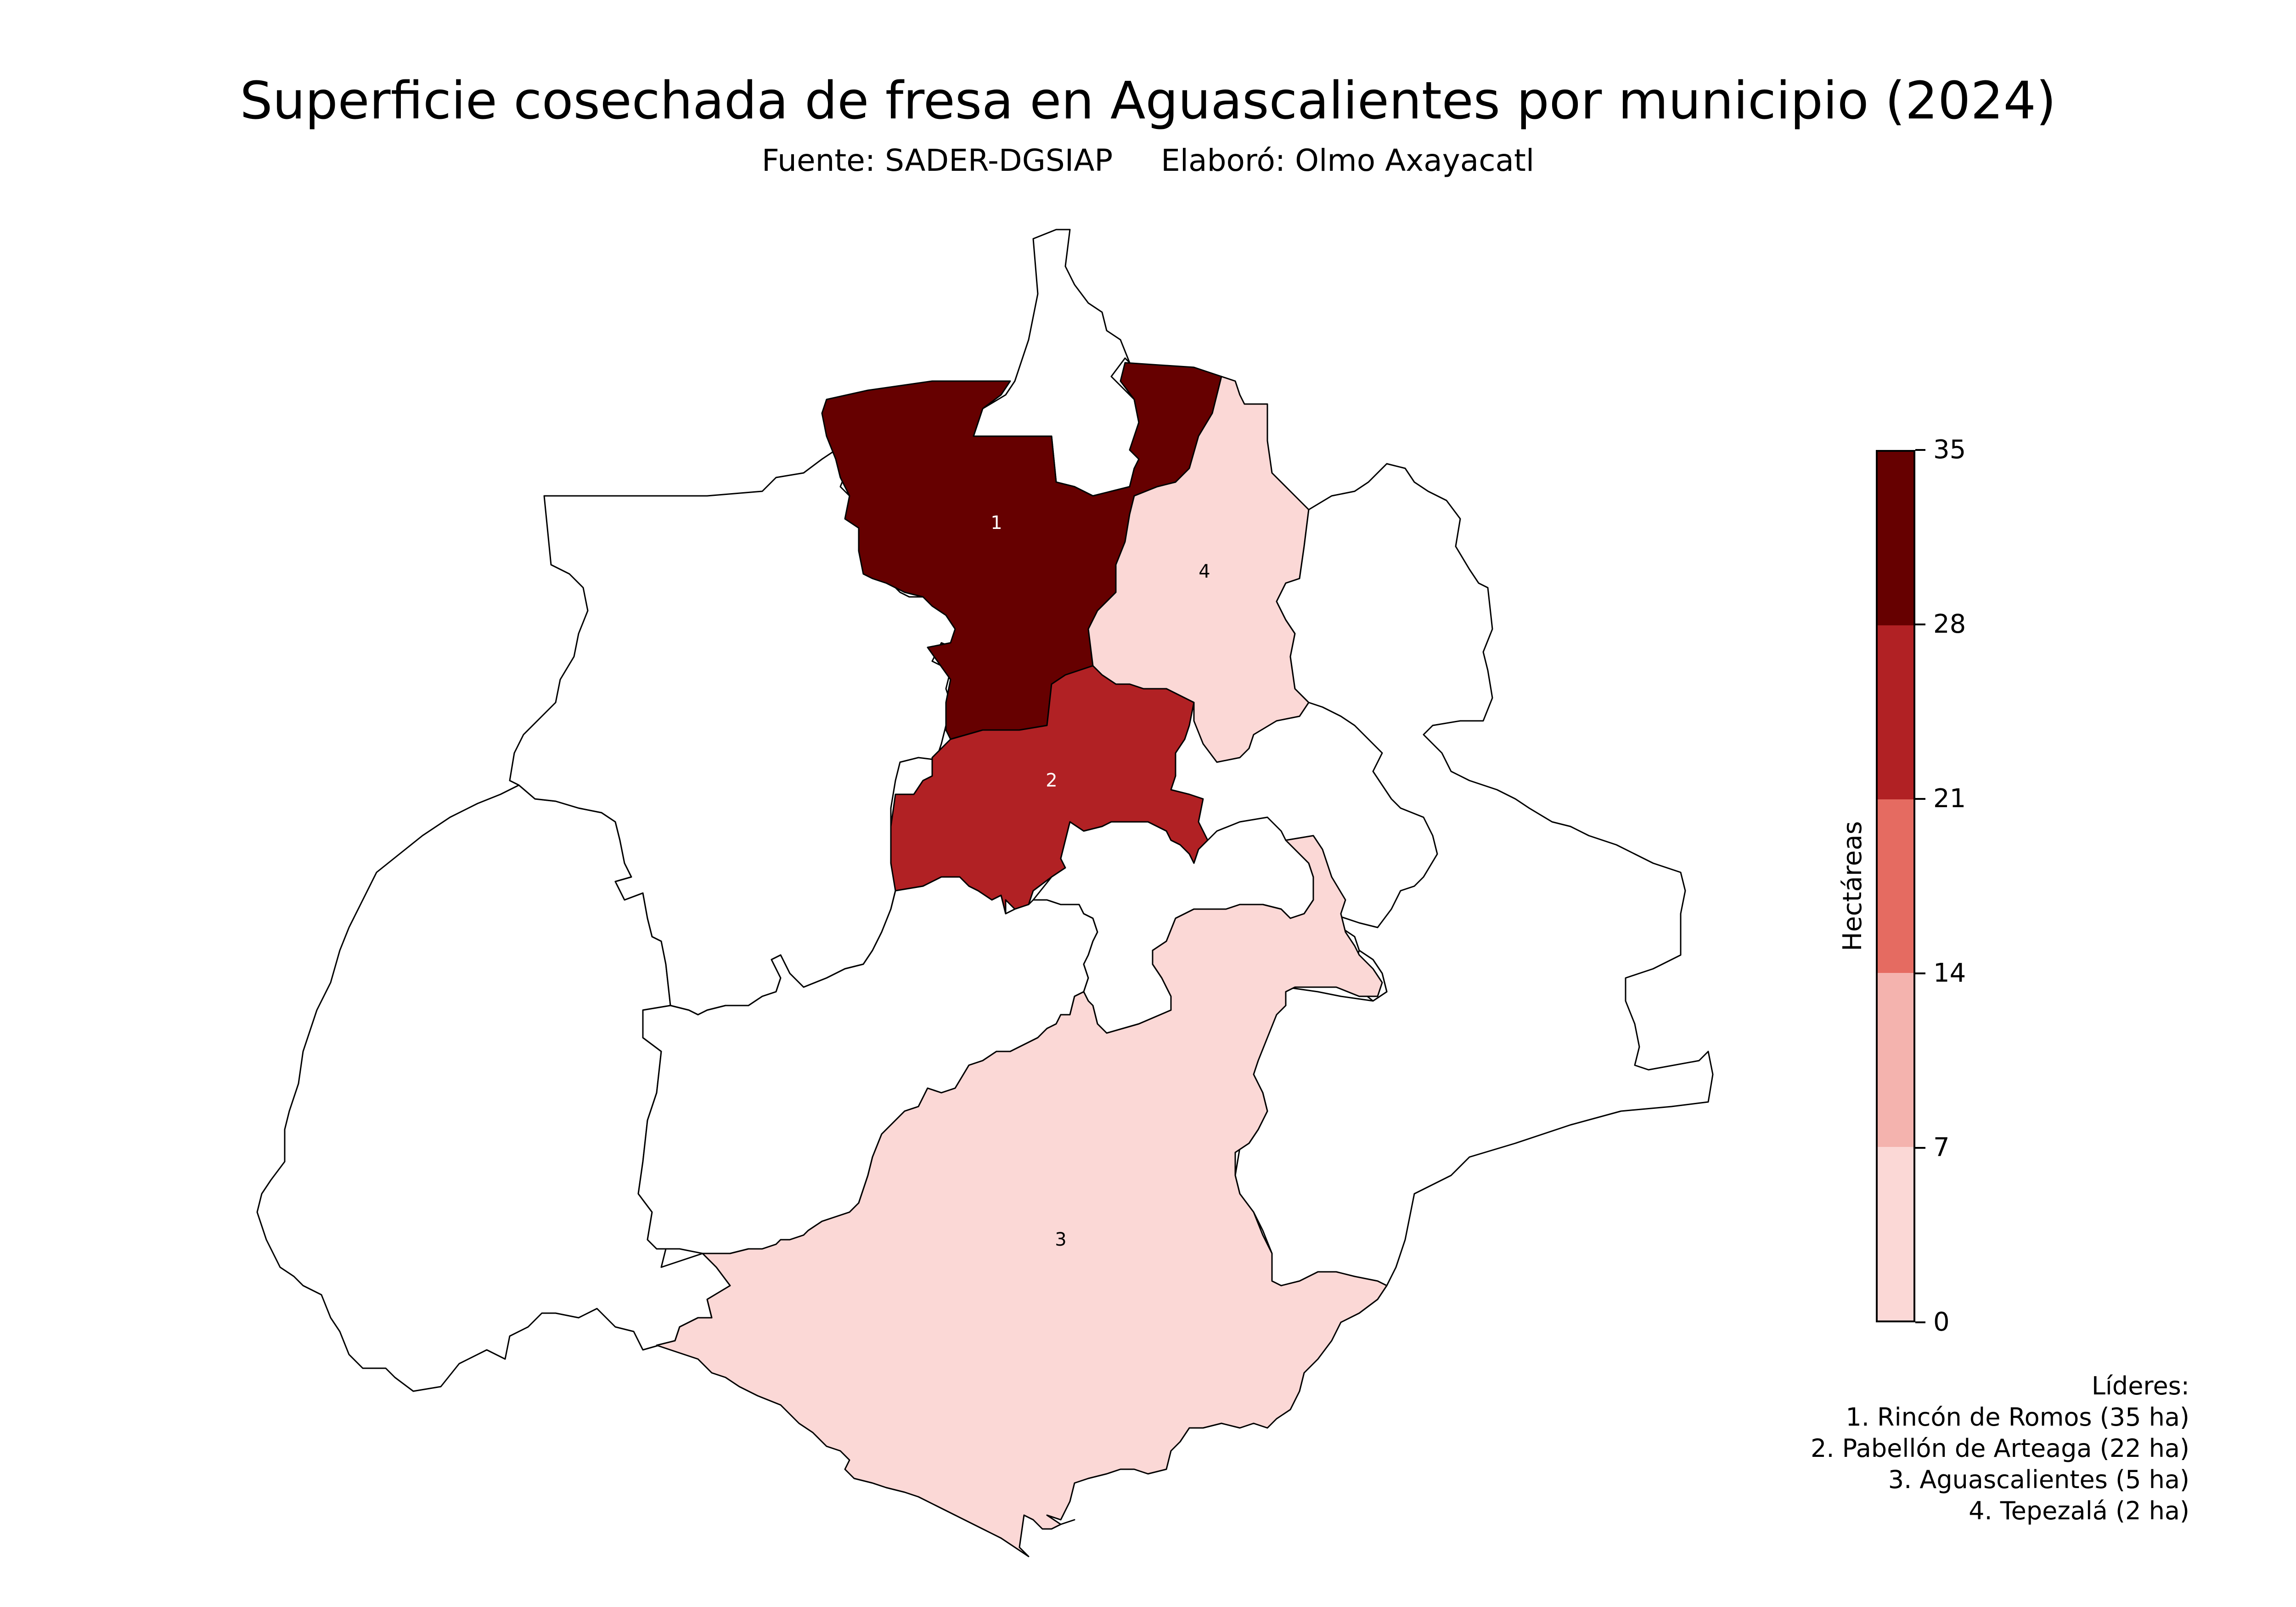  What do you see at coordinates (1949, 799) in the screenshot?
I see `colorbar-tick-label: 21` at bounding box center [1949, 799].